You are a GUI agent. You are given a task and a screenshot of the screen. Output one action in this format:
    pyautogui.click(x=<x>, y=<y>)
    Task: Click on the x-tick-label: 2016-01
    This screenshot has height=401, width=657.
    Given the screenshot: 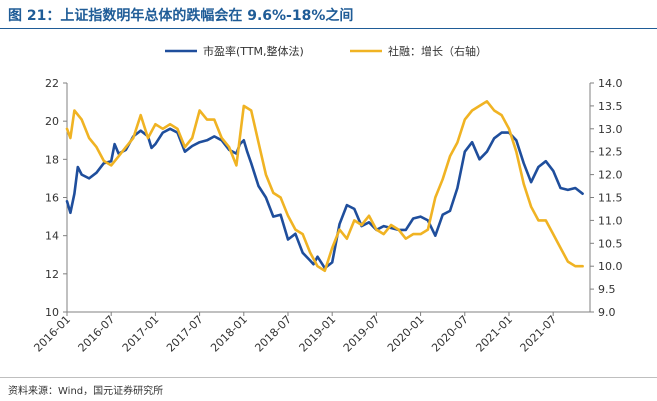 What is the action you would take?
    pyautogui.click(x=52, y=334)
    